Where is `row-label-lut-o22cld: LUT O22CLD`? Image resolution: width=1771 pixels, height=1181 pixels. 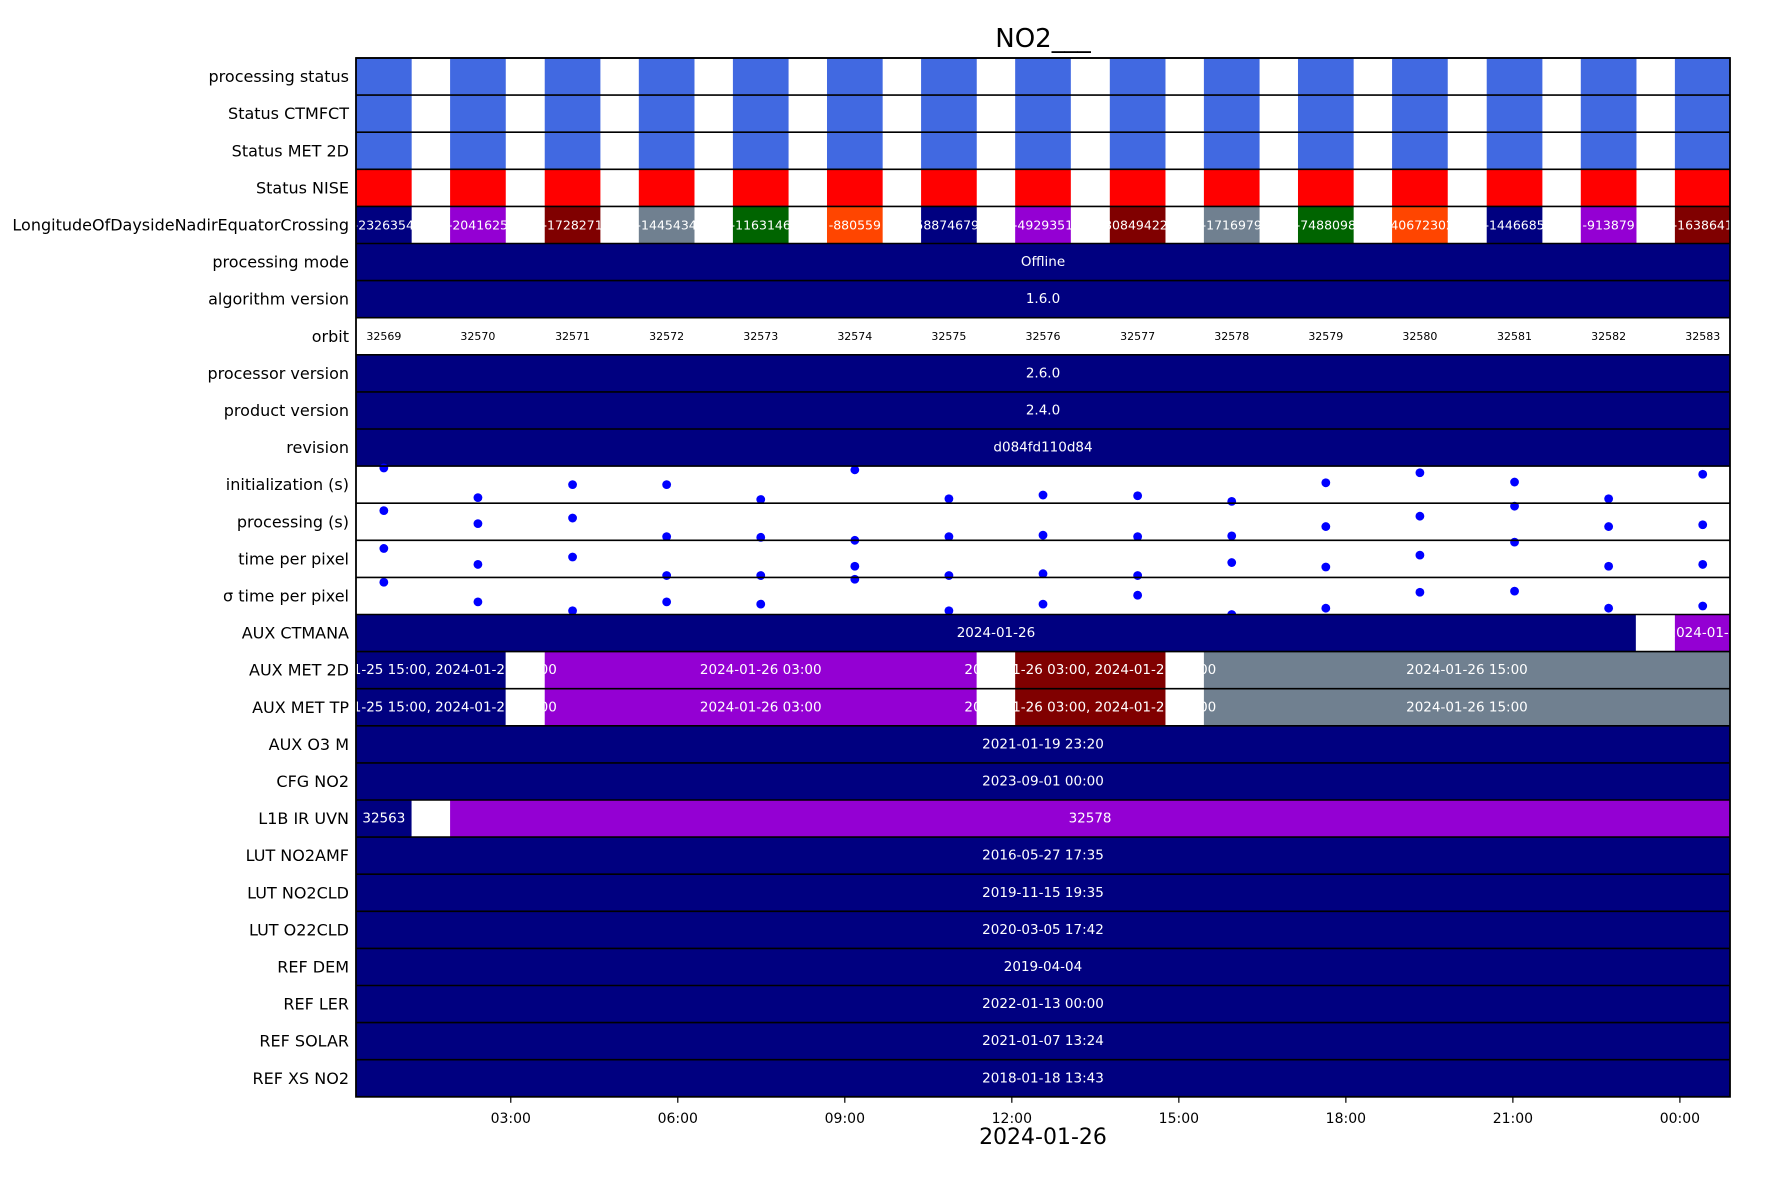
row-label-lut-o22cld: LUT O22CLD is located at coordinates (299, 929).